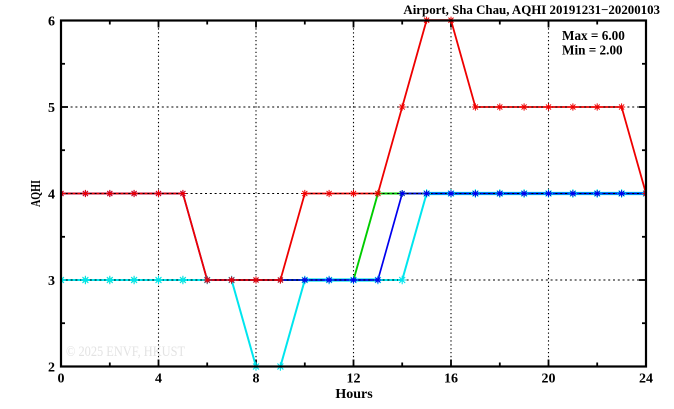 Image resolution: width=674 pixels, height=409 pixels. What do you see at coordinates (592, 50) in the screenshot?
I see `svg-text: Min = 2.00` at bounding box center [592, 50].